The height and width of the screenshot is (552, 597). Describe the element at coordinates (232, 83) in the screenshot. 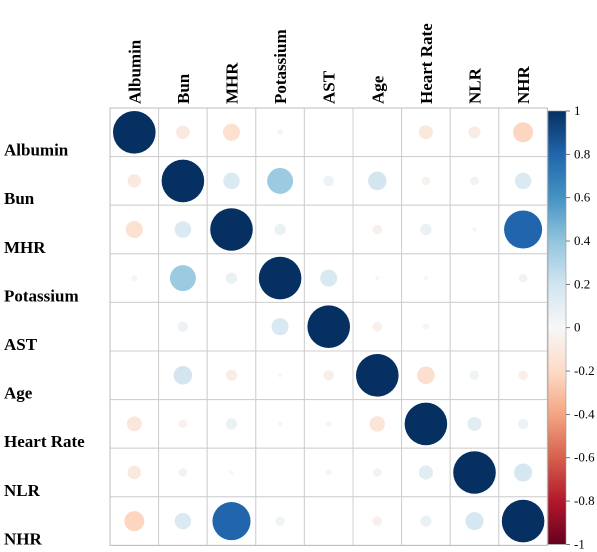

I see `column-label: MHR` at that location.